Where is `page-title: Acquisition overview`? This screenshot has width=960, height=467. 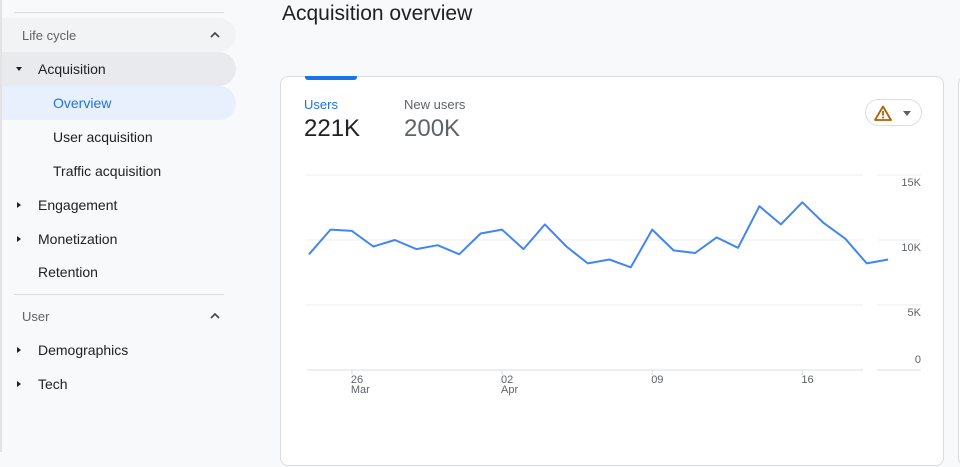
page-title: Acquisition overview is located at coordinates (377, 13).